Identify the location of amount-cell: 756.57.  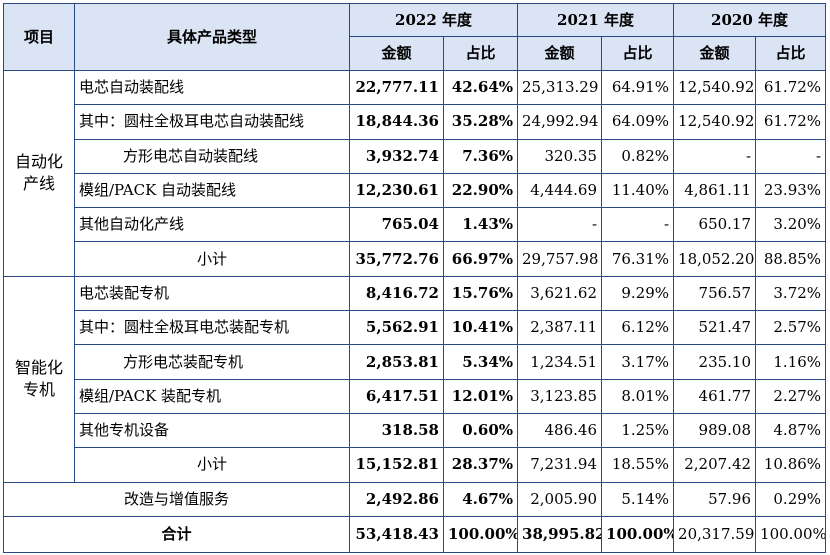
(715, 293).